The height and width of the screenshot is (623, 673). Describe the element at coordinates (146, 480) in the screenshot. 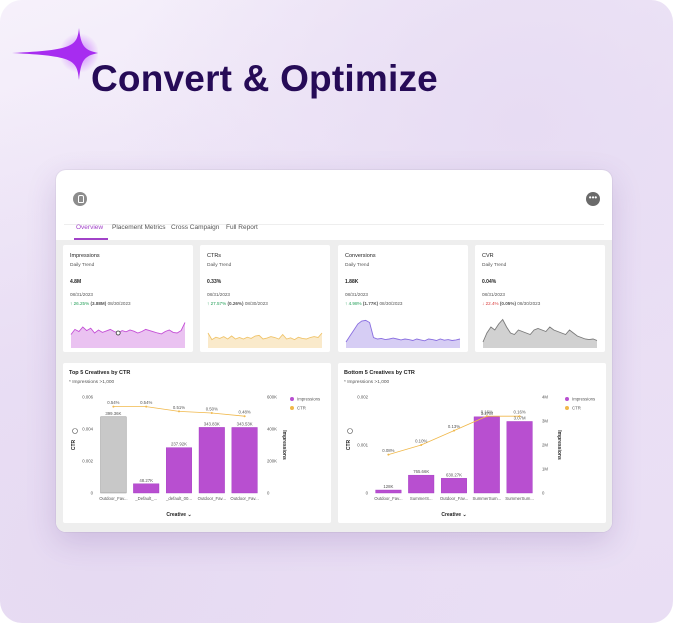

I see `bar-value-label: 48.27K` at that location.